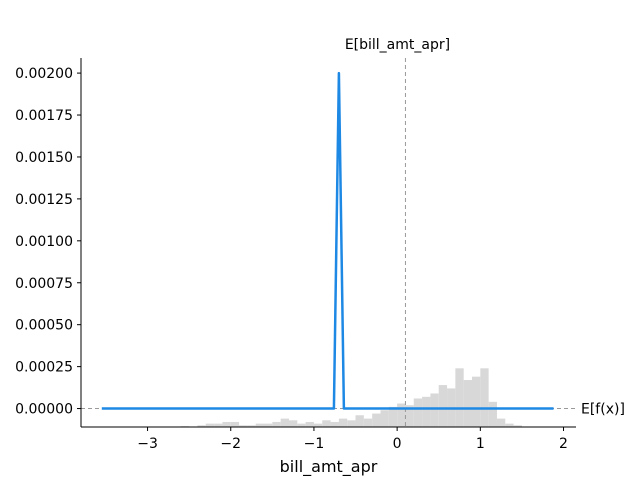 This screenshot has height=480, width=640. I want to click on y-tick-label: 0.00125, so click(44, 200).